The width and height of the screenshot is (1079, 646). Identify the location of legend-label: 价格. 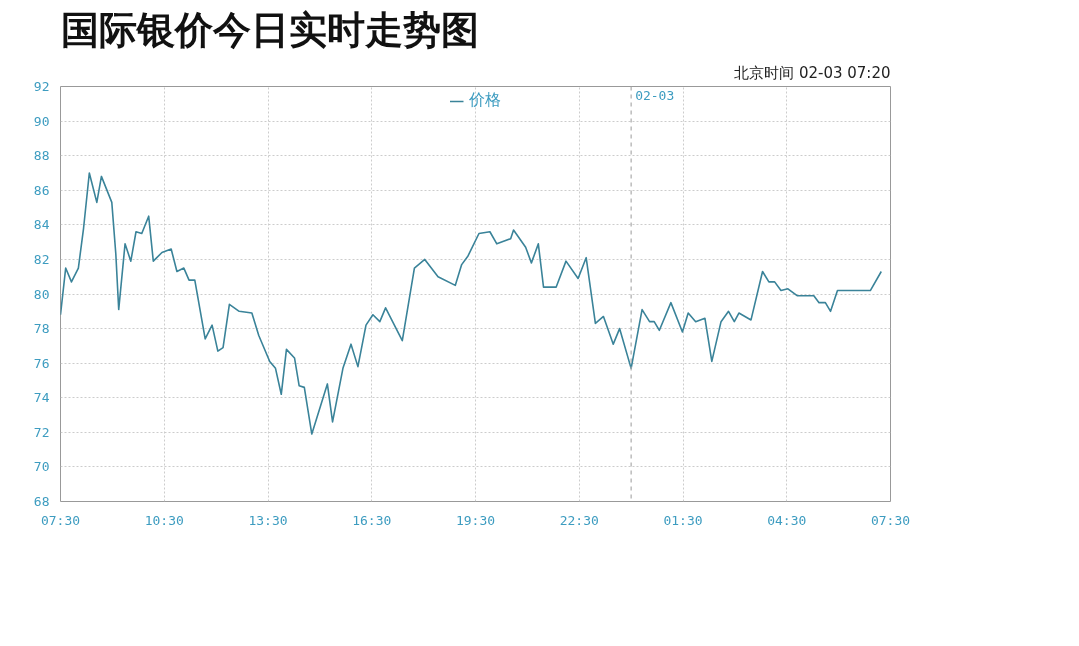
(484, 100).